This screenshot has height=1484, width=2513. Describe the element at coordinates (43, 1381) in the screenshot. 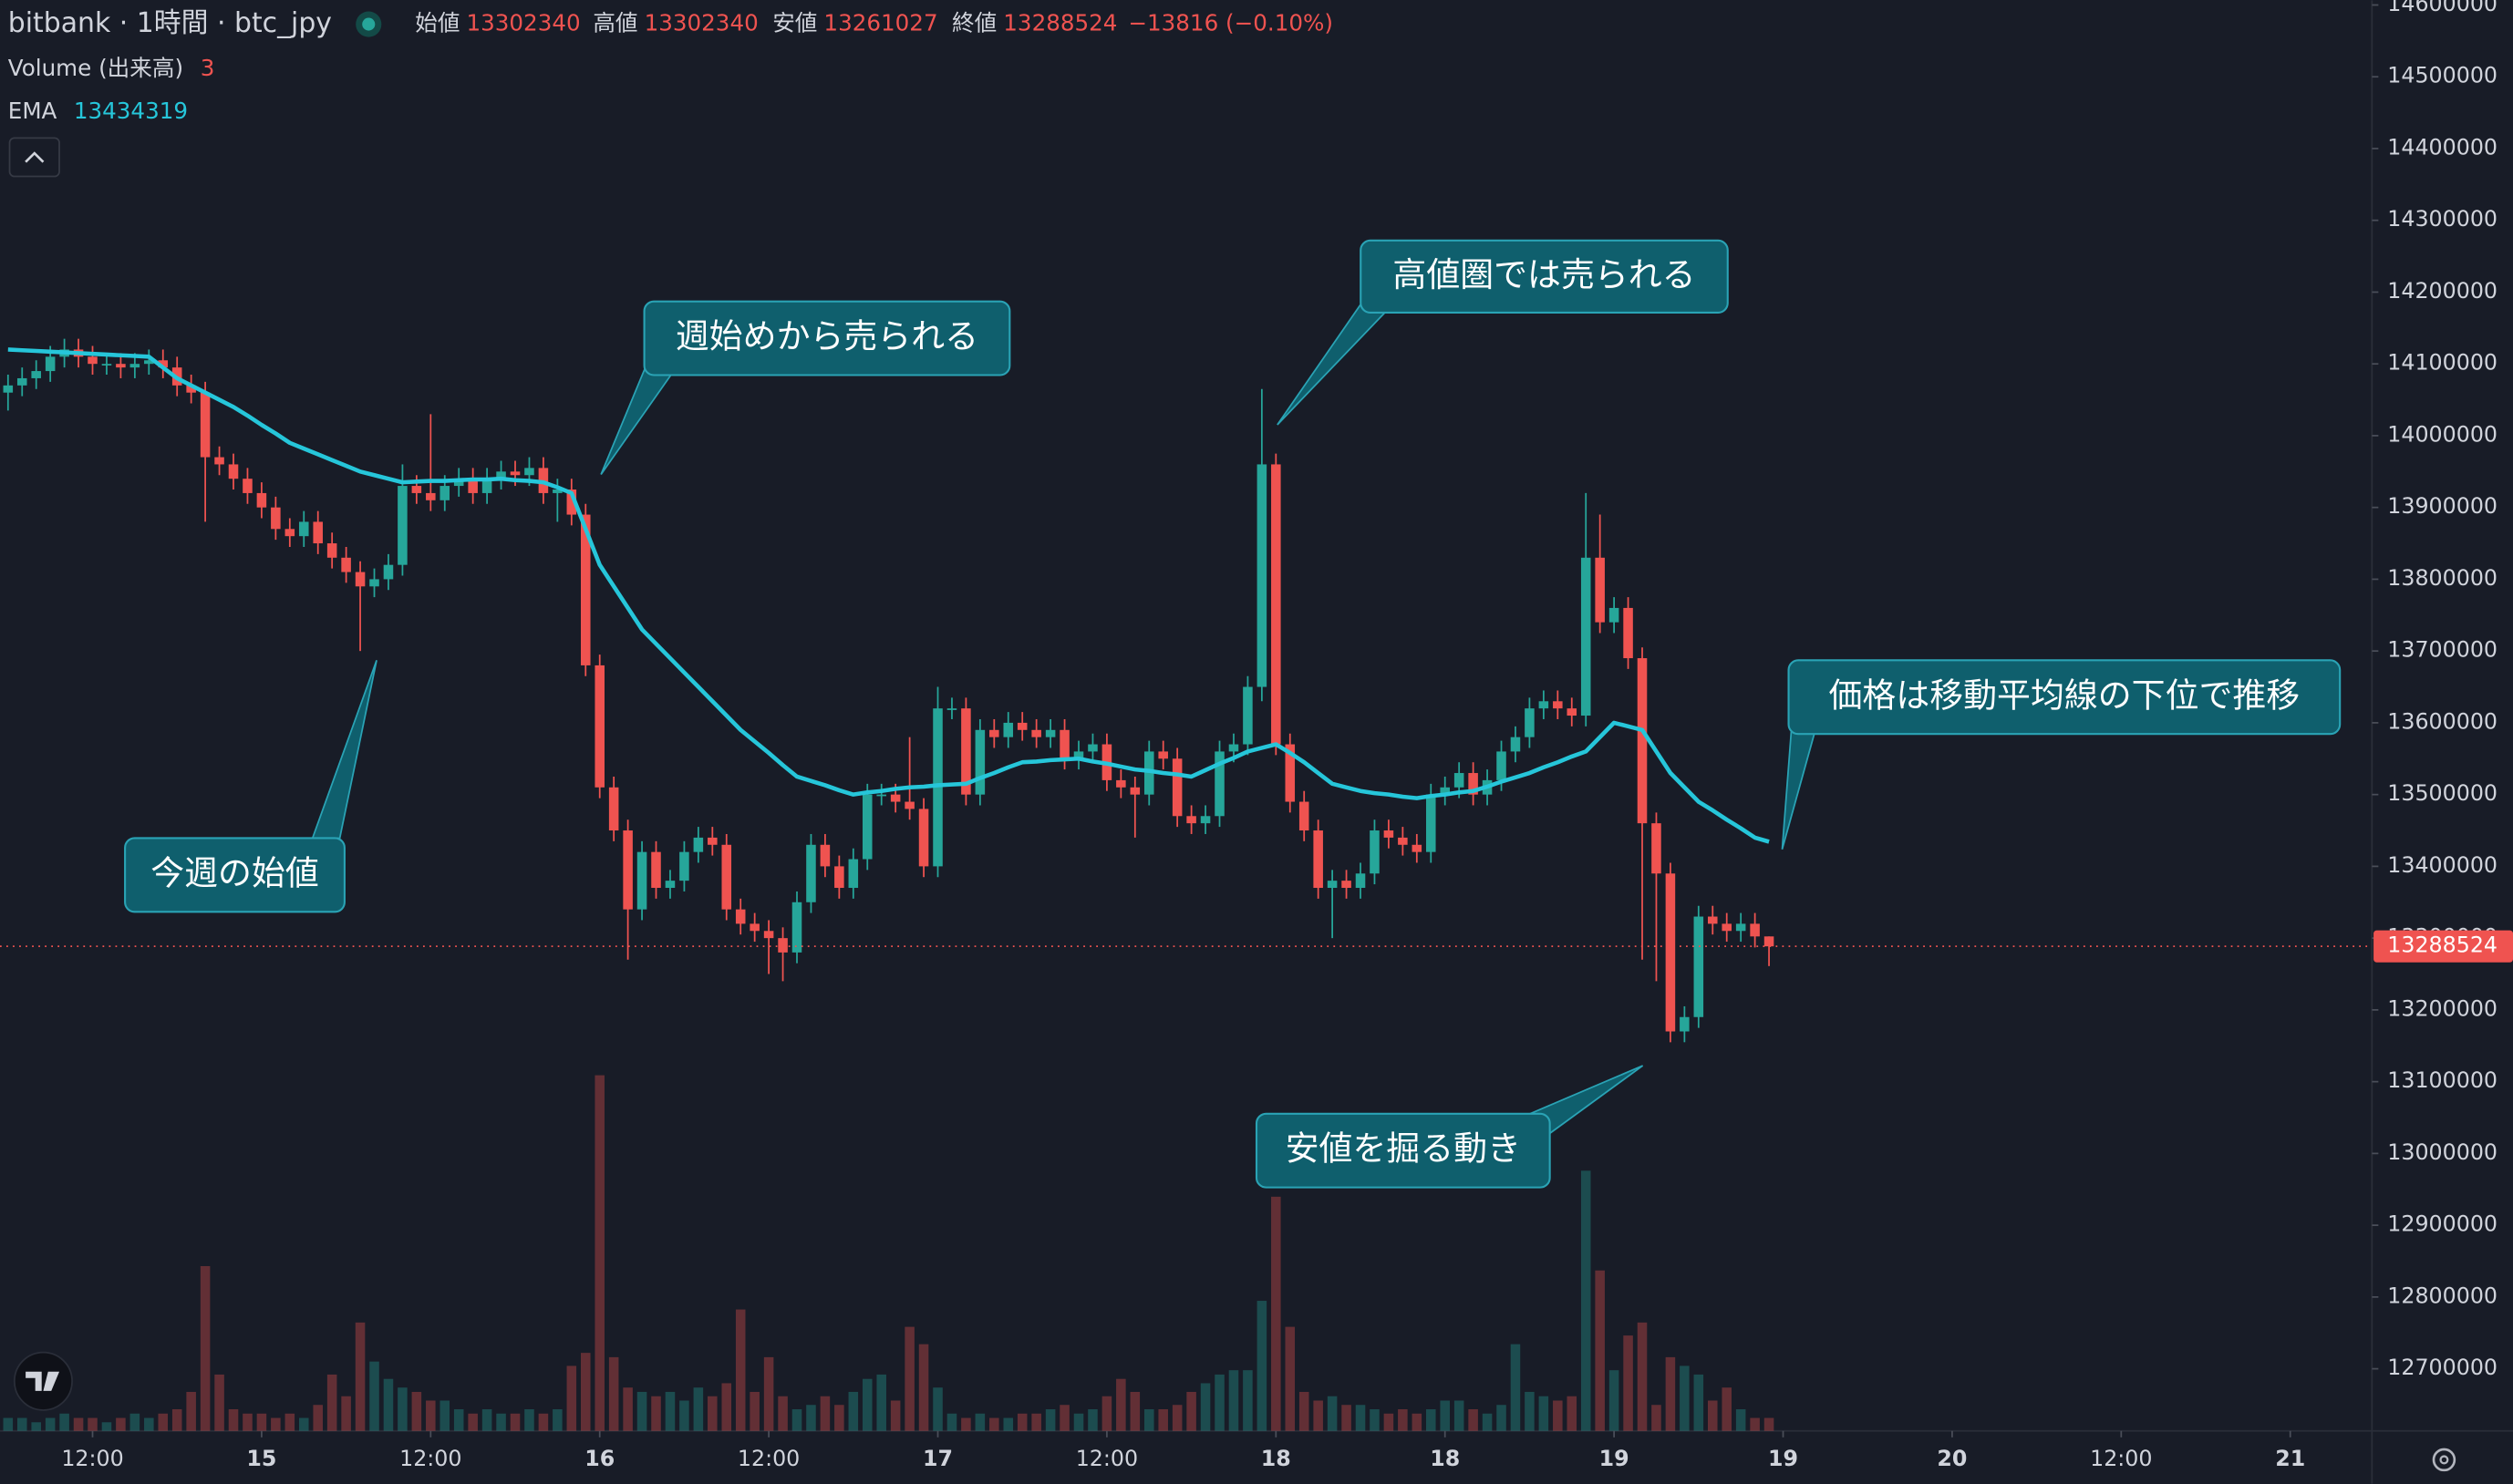

I see `tv-logo` at that location.